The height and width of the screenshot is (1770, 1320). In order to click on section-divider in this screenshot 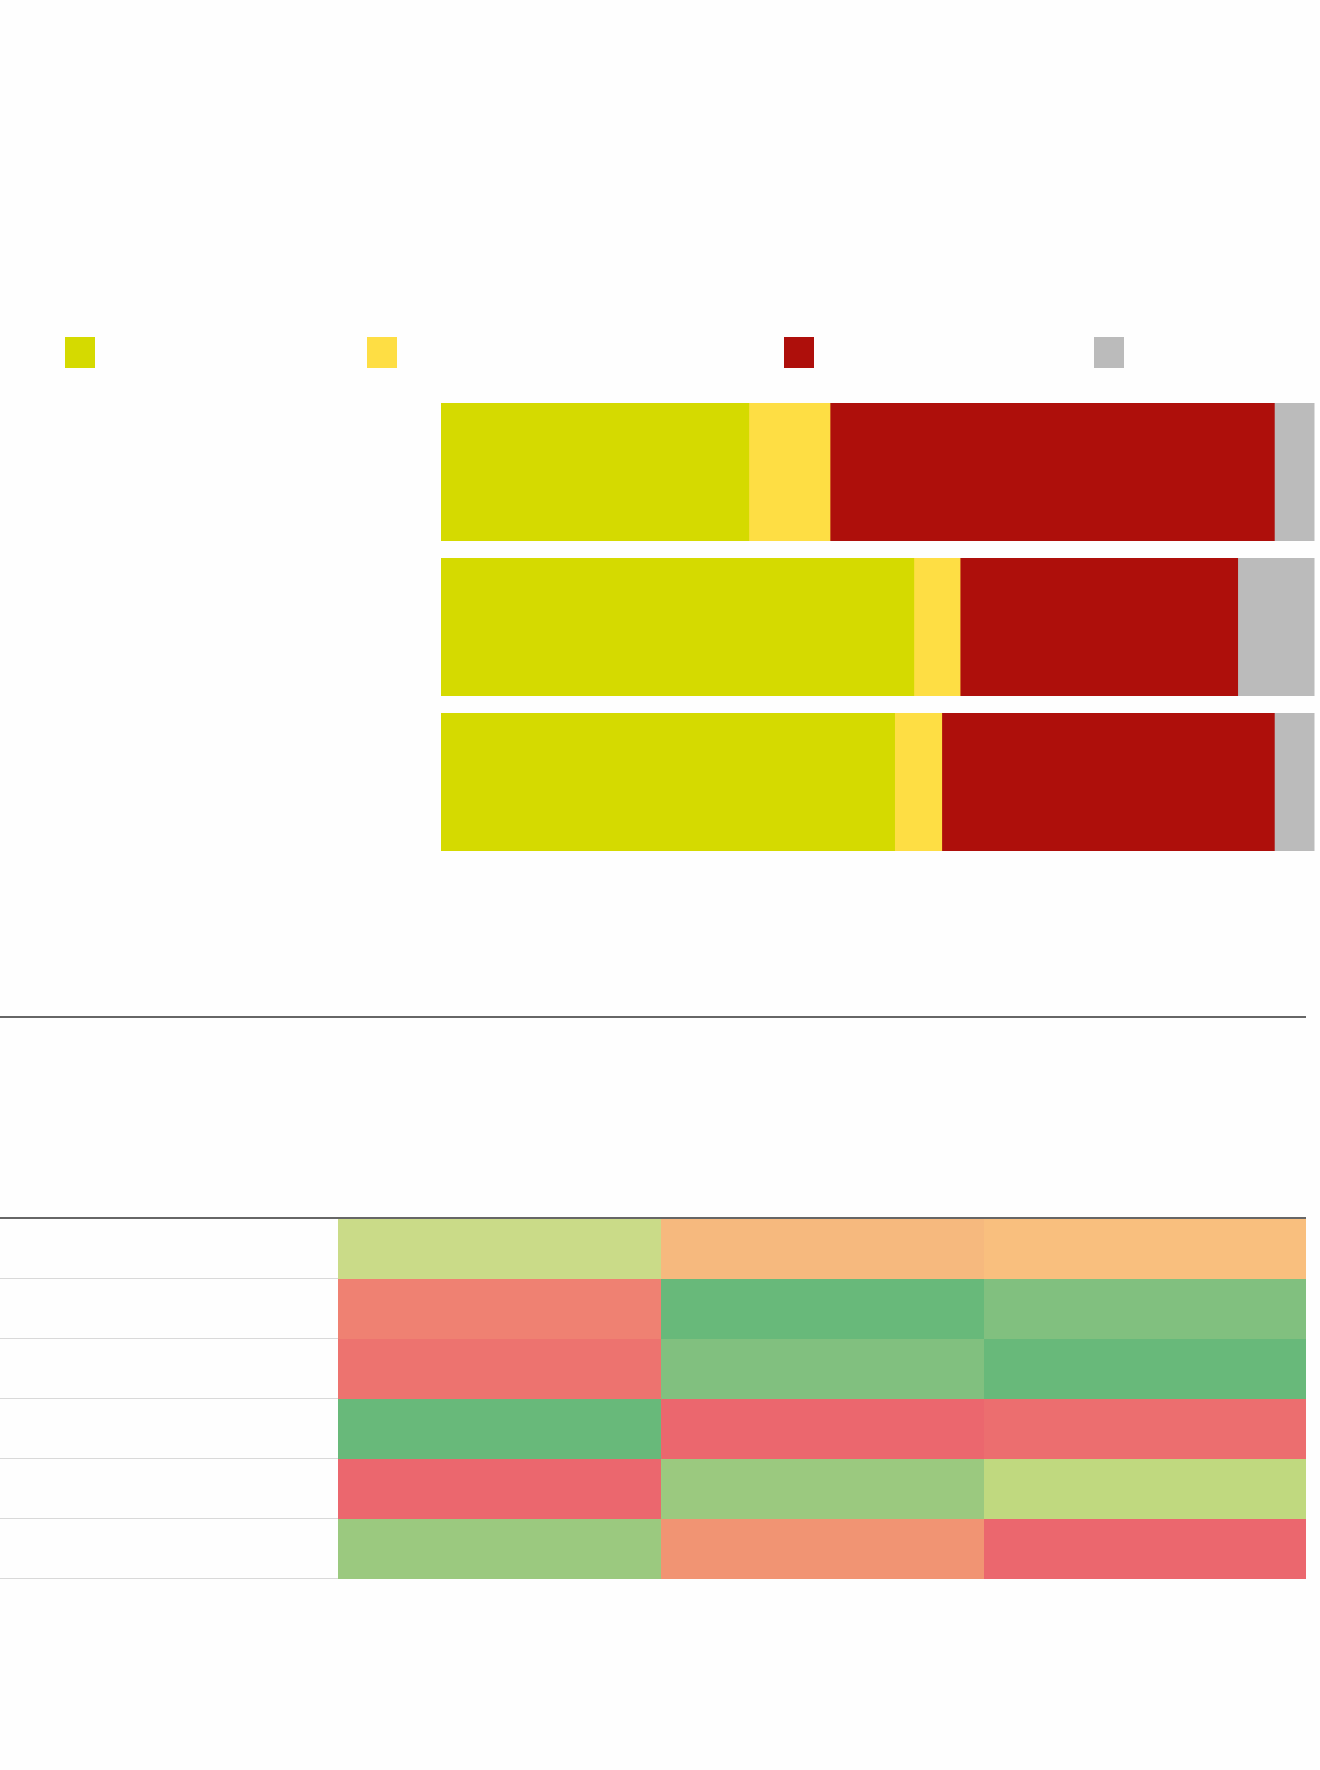, I will do `click(653, 1017)`.